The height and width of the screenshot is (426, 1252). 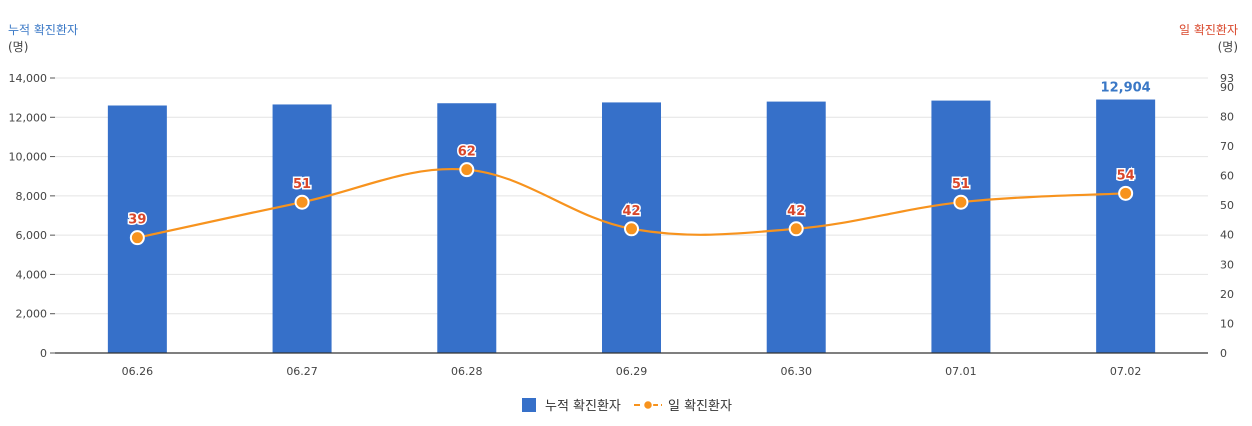 I want to click on right-tick-label: 90, so click(x=1227, y=87).